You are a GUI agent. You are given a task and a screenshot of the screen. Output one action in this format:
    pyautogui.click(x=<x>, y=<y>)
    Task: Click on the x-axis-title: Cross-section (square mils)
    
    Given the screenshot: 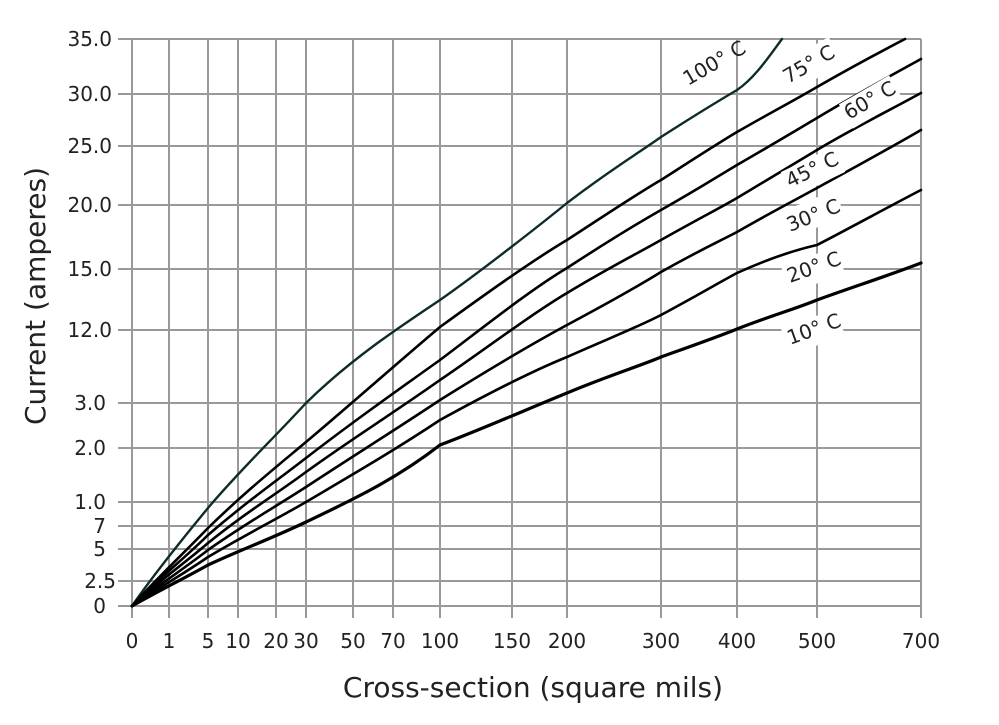 What is the action you would take?
    pyautogui.click(x=533, y=687)
    